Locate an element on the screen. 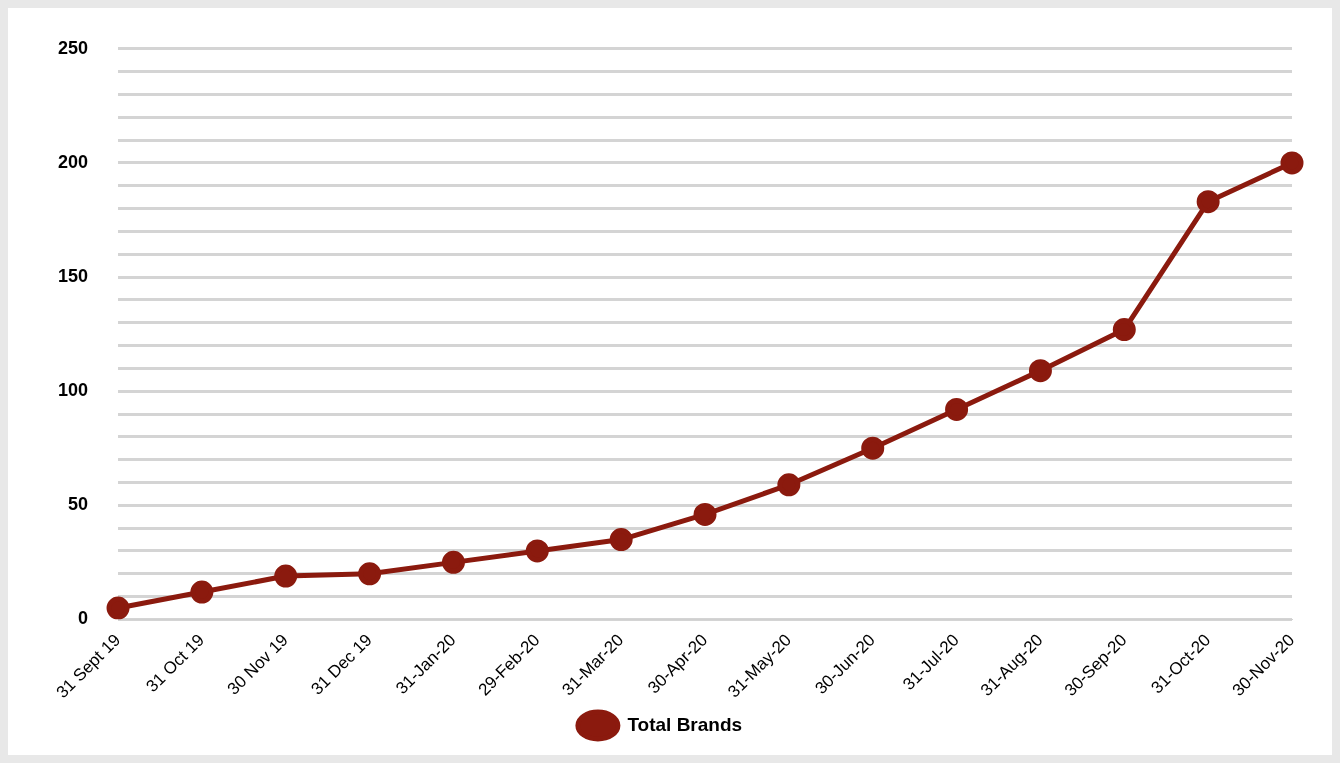 This screenshot has width=1340, height=763. y-tick-label: 150 is located at coordinates (73, 276).